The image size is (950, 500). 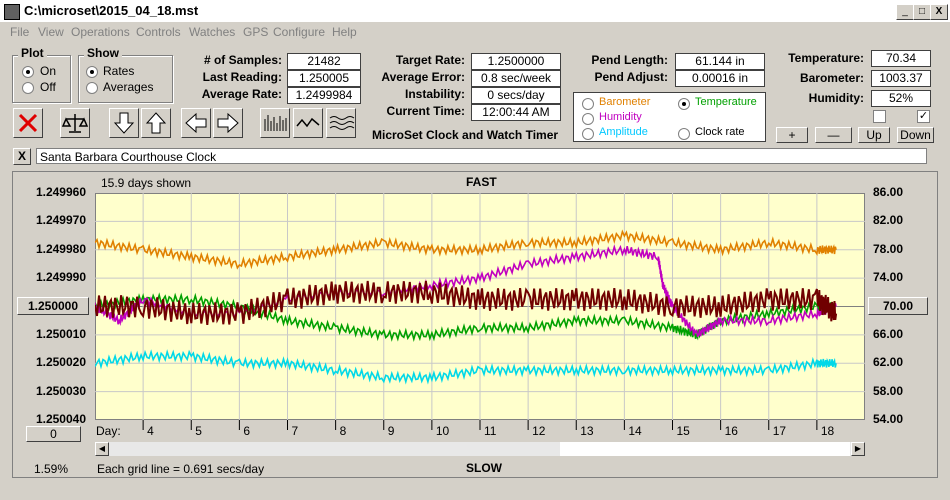 I want to click on x-tick-label: 15, so click(x=684, y=431).